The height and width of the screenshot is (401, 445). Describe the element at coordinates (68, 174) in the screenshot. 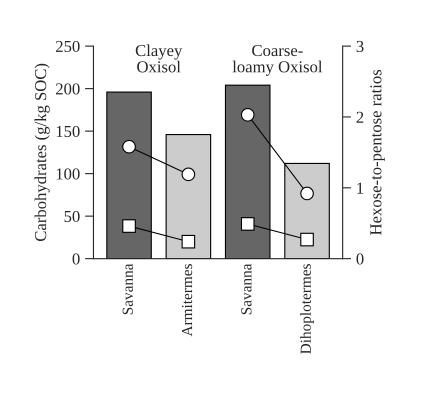

I see `y-tick-label: 100` at that location.